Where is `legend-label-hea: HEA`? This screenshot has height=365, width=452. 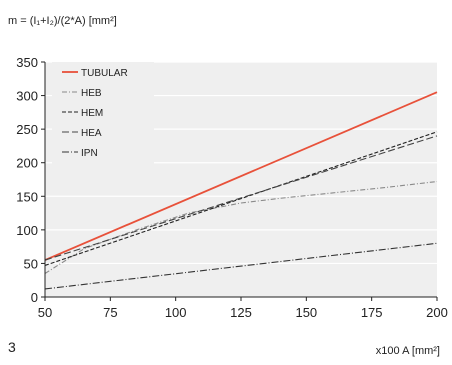 legend-label-hea: HEA is located at coordinates (91, 133).